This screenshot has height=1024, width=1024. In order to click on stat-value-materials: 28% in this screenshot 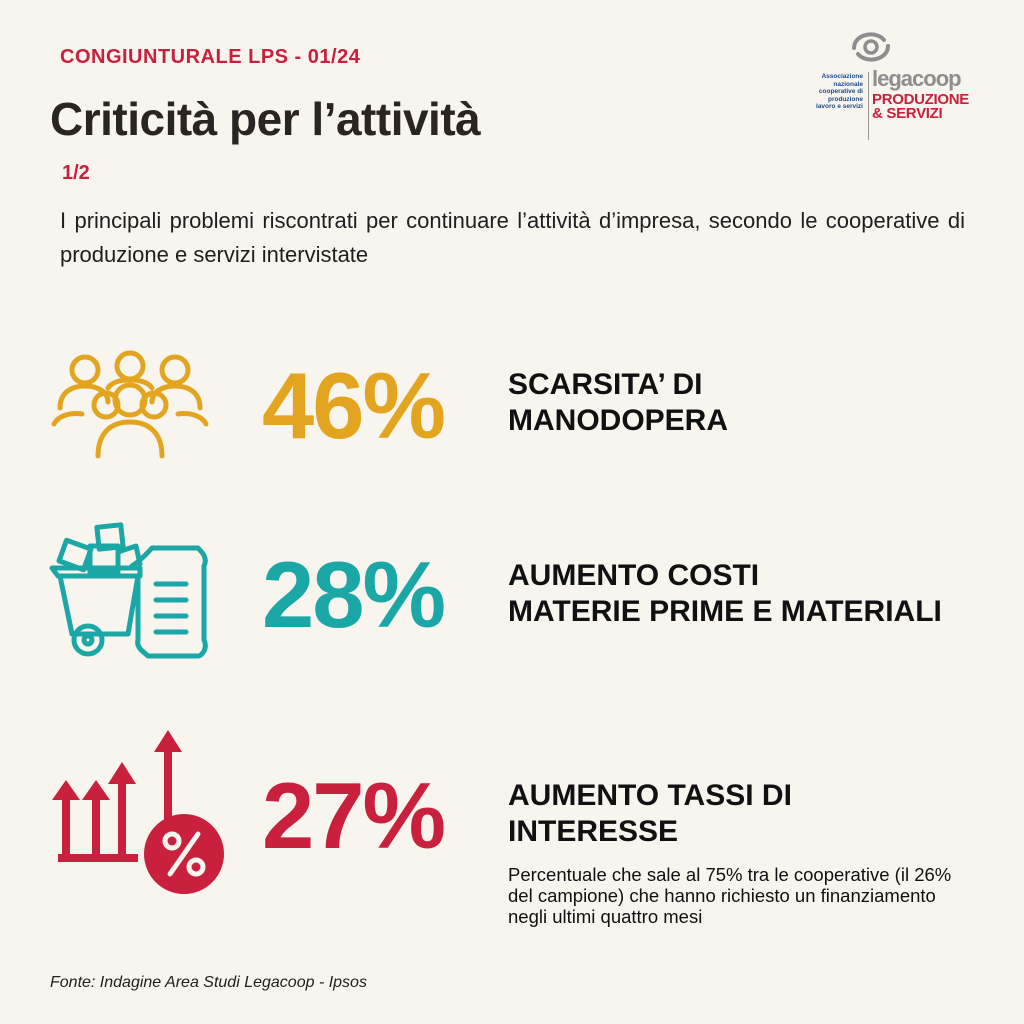, I will do `click(354, 594)`.